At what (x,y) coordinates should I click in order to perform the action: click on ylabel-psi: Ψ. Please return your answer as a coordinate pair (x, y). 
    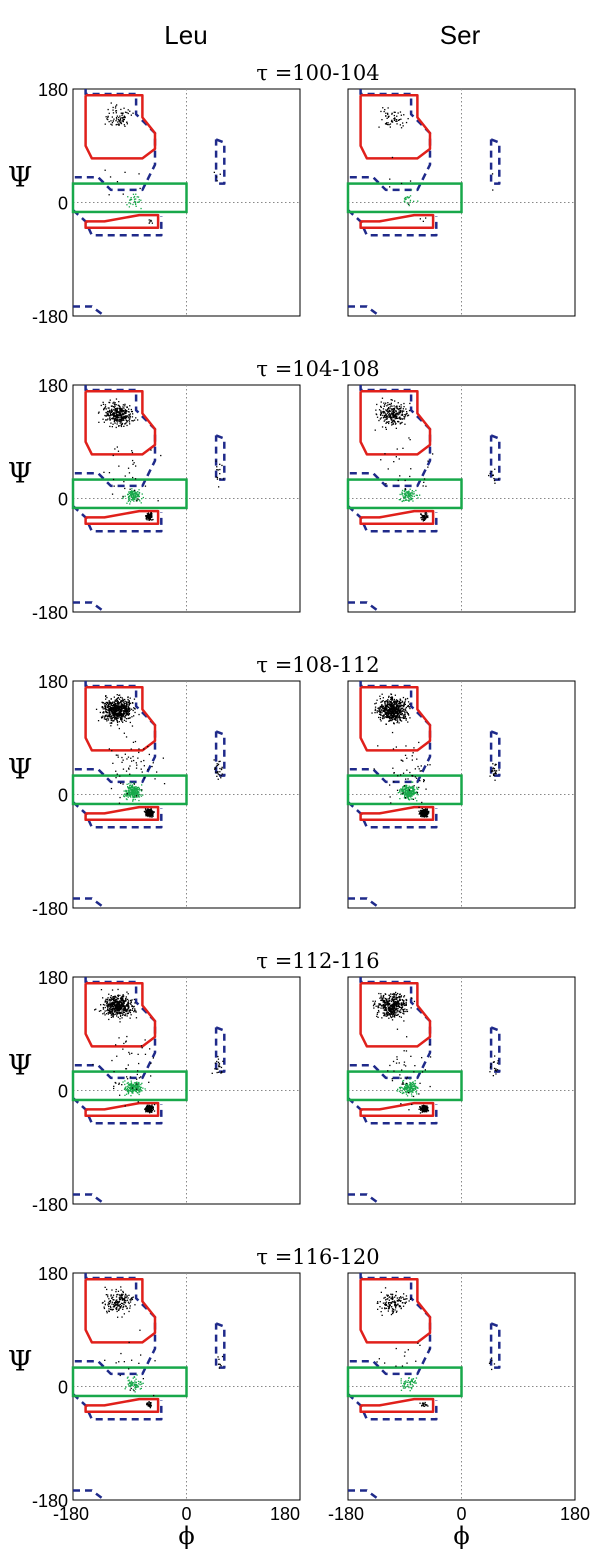
    Looking at the image, I should click on (20, 769).